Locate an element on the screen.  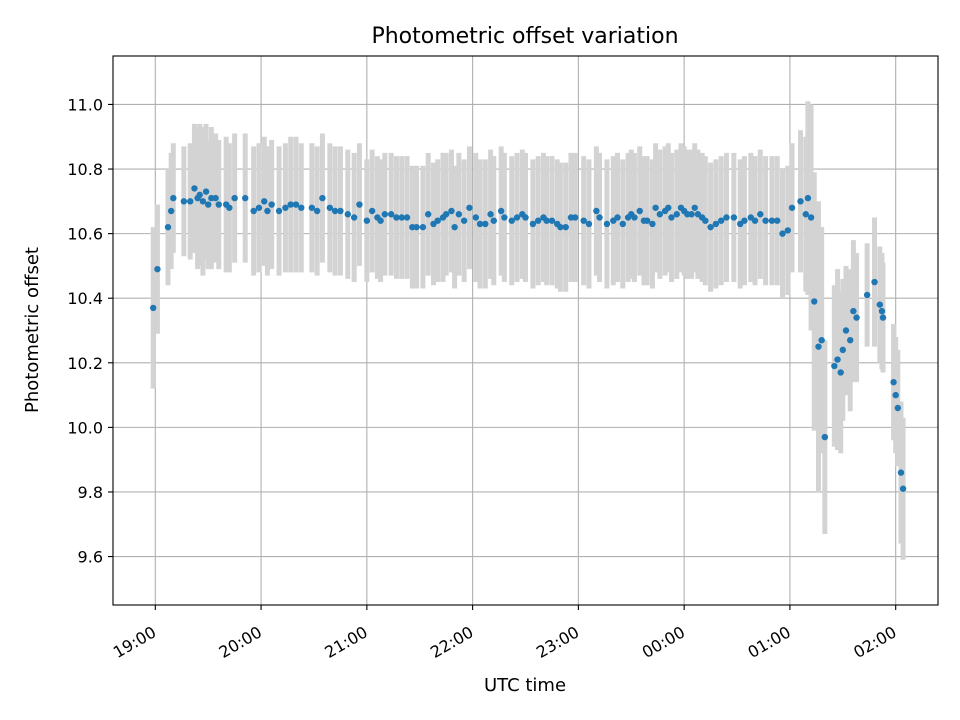
chart-title: Photometric offset variation is located at coordinates (524, 36).